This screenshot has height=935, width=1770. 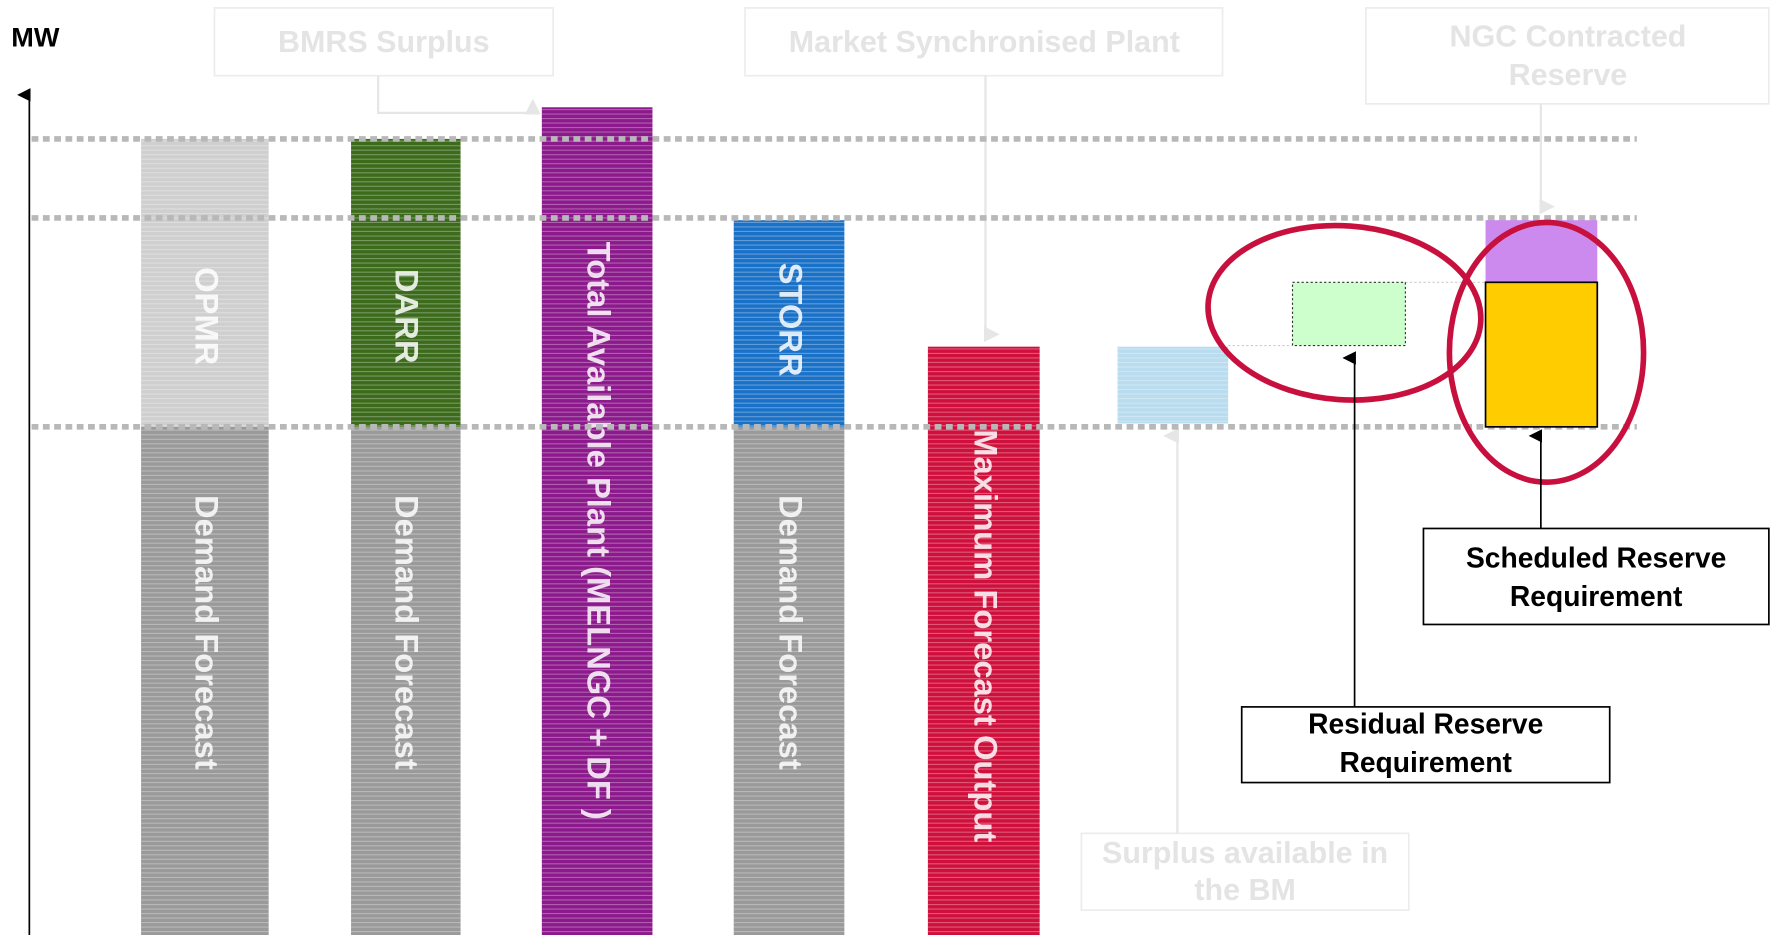 What do you see at coordinates (1541, 354) in the screenshot?
I see `scheduled-block` at bounding box center [1541, 354].